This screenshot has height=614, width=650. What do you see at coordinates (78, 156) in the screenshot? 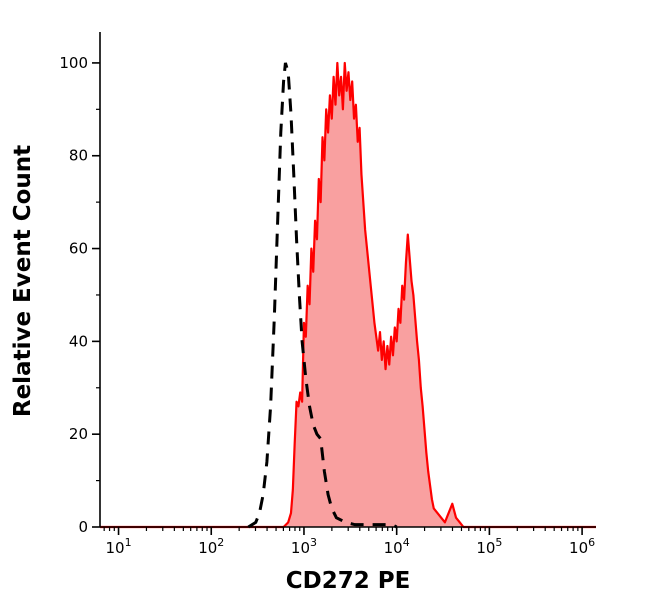
I see `y-tick-label: 80` at bounding box center [78, 156].